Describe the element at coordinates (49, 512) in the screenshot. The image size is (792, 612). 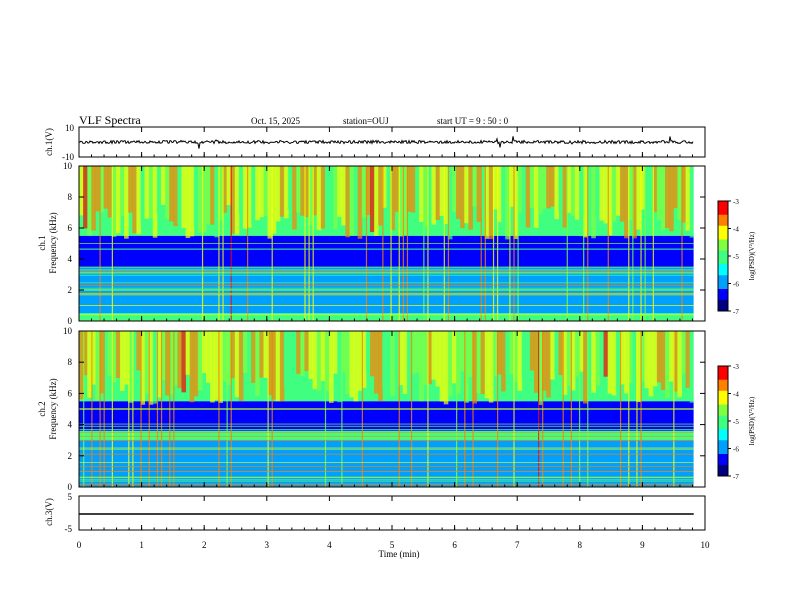
I see `ch3-axis-label: ch.3(V)` at that location.